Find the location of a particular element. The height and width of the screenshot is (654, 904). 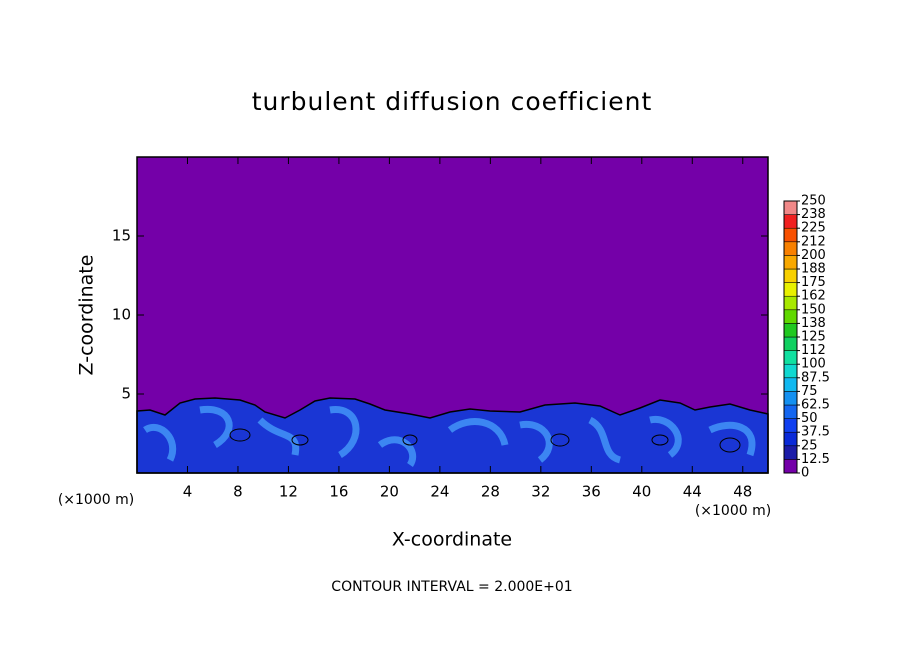

colorbar-frame is located at coordinates (790, 337).